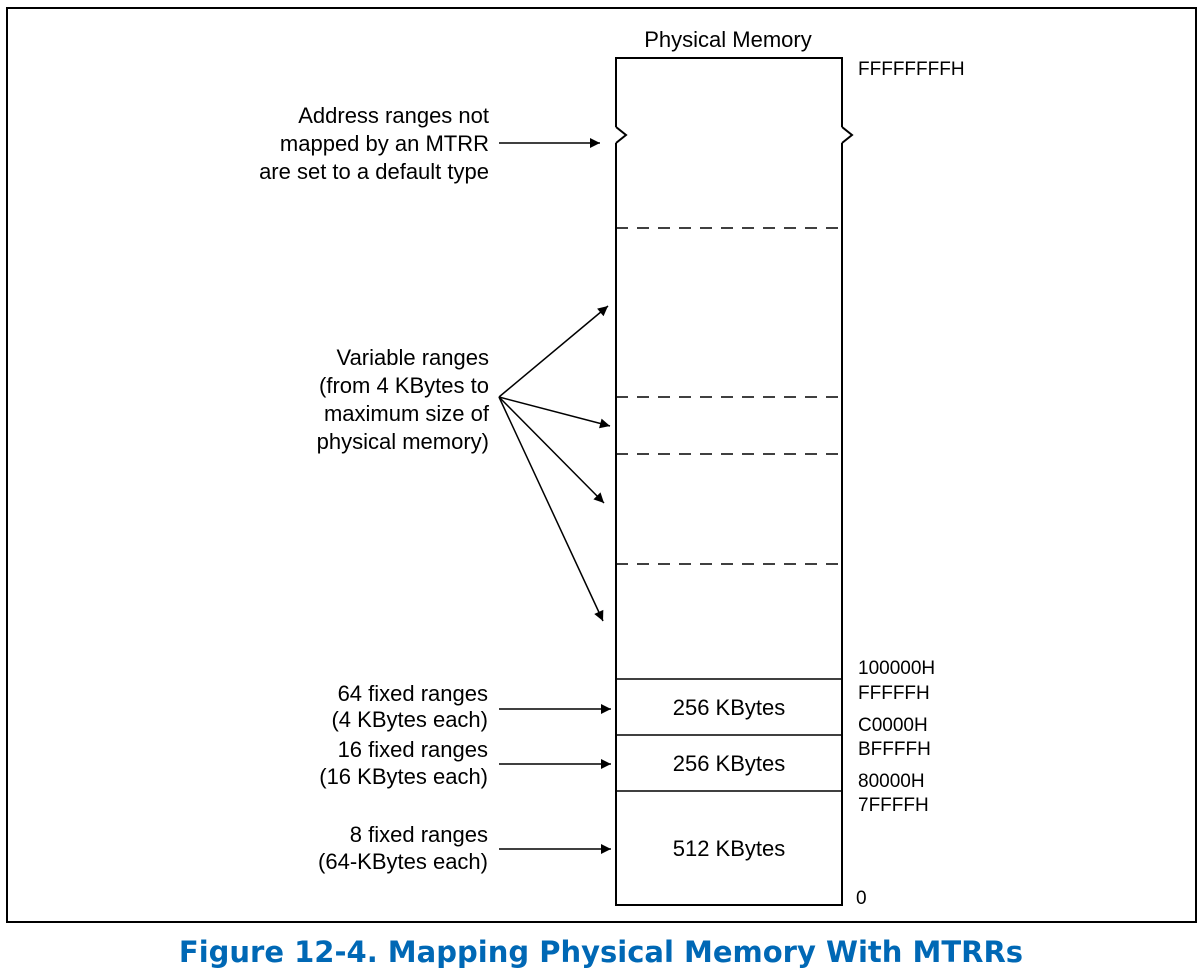 The height and width of the screenshot is (978, 1203). Describe the element at coordinates (404, 385) in the screenshot. I see `label-line: (from 4 KBytes to` at that location.